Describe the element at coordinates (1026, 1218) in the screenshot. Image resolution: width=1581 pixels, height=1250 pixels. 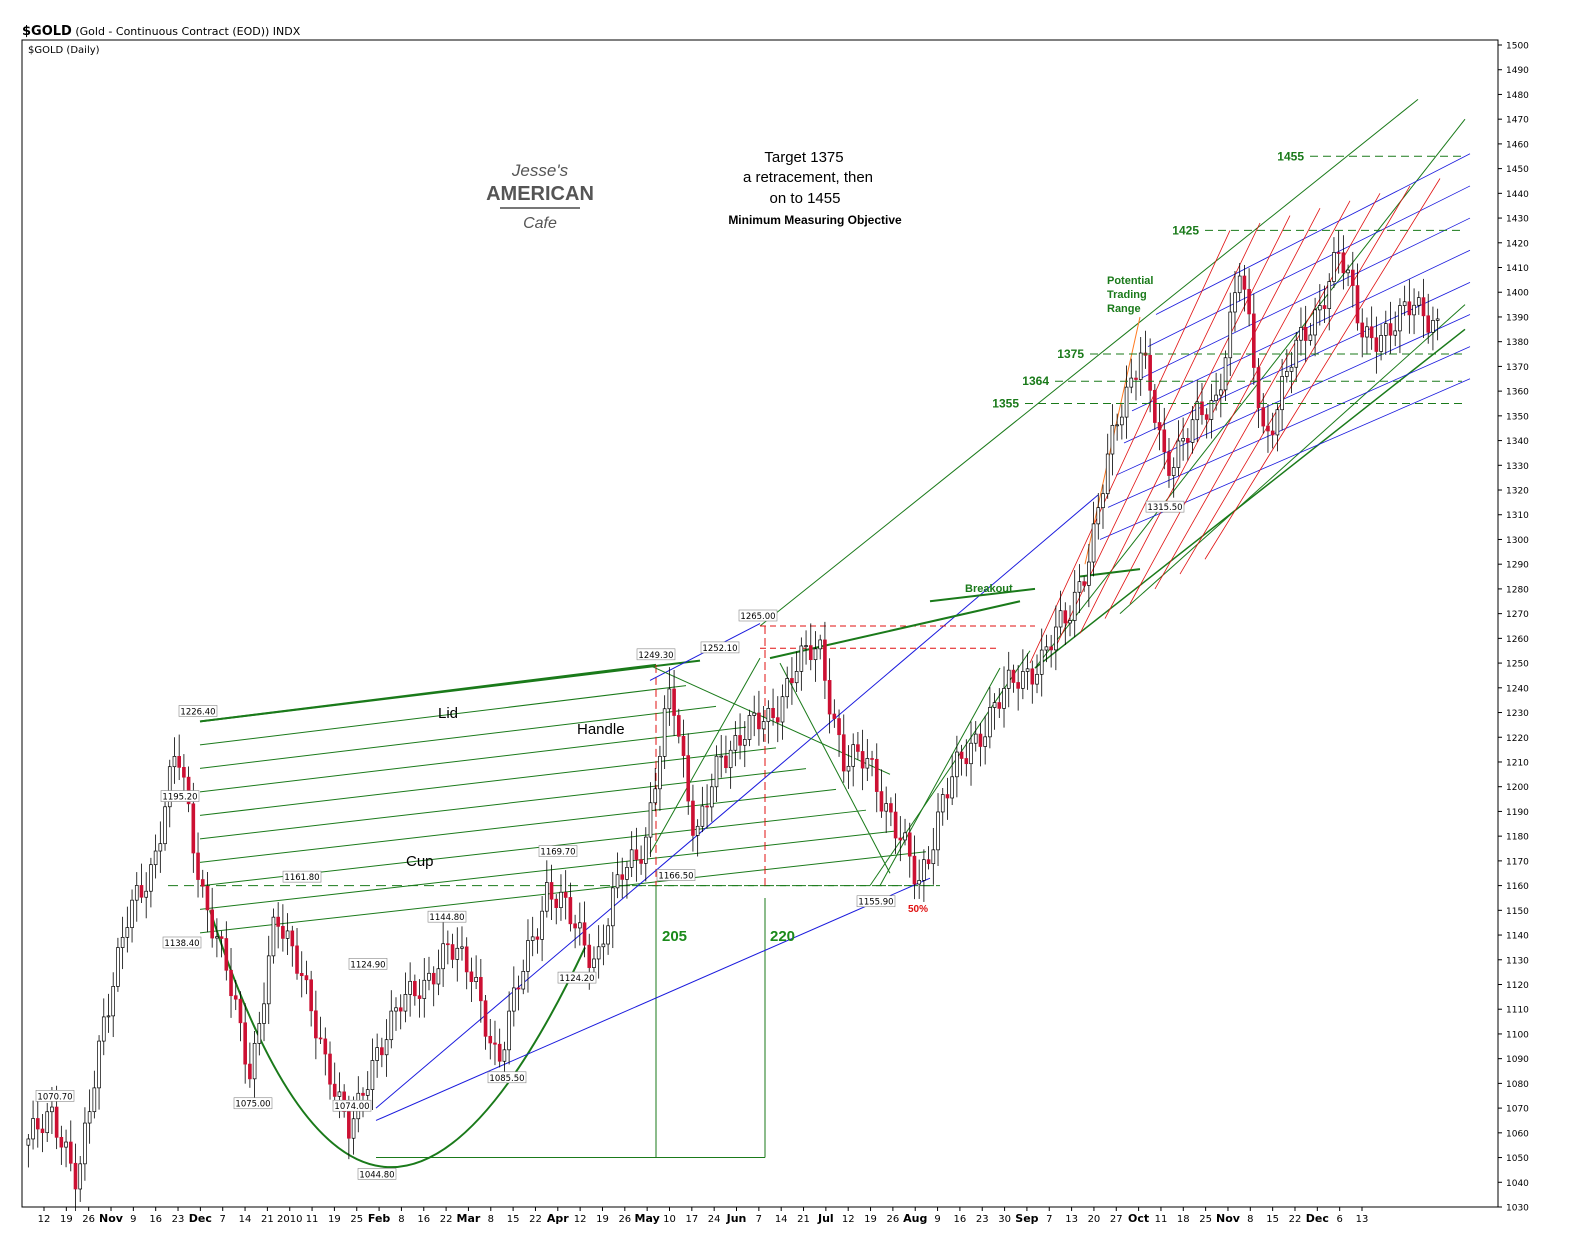
I see `x-tick-label: Sep` at that location.